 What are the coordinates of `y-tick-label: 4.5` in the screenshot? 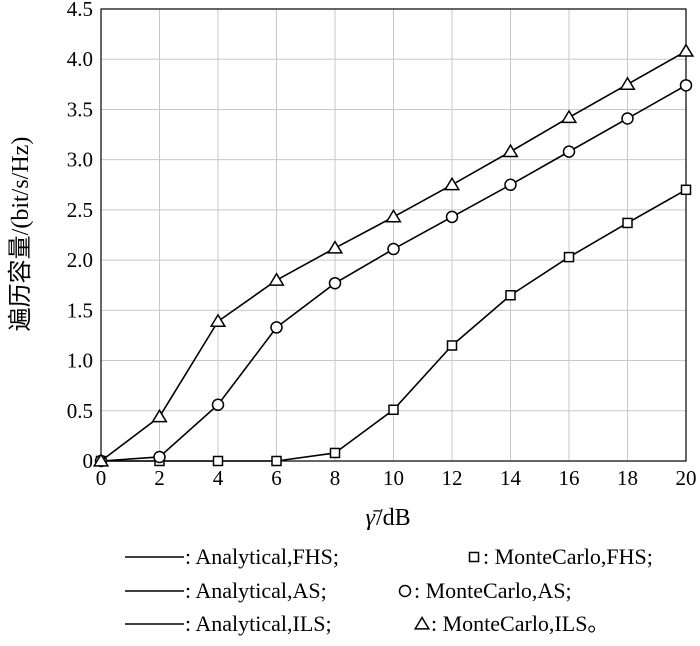 It's located at (80, 10).